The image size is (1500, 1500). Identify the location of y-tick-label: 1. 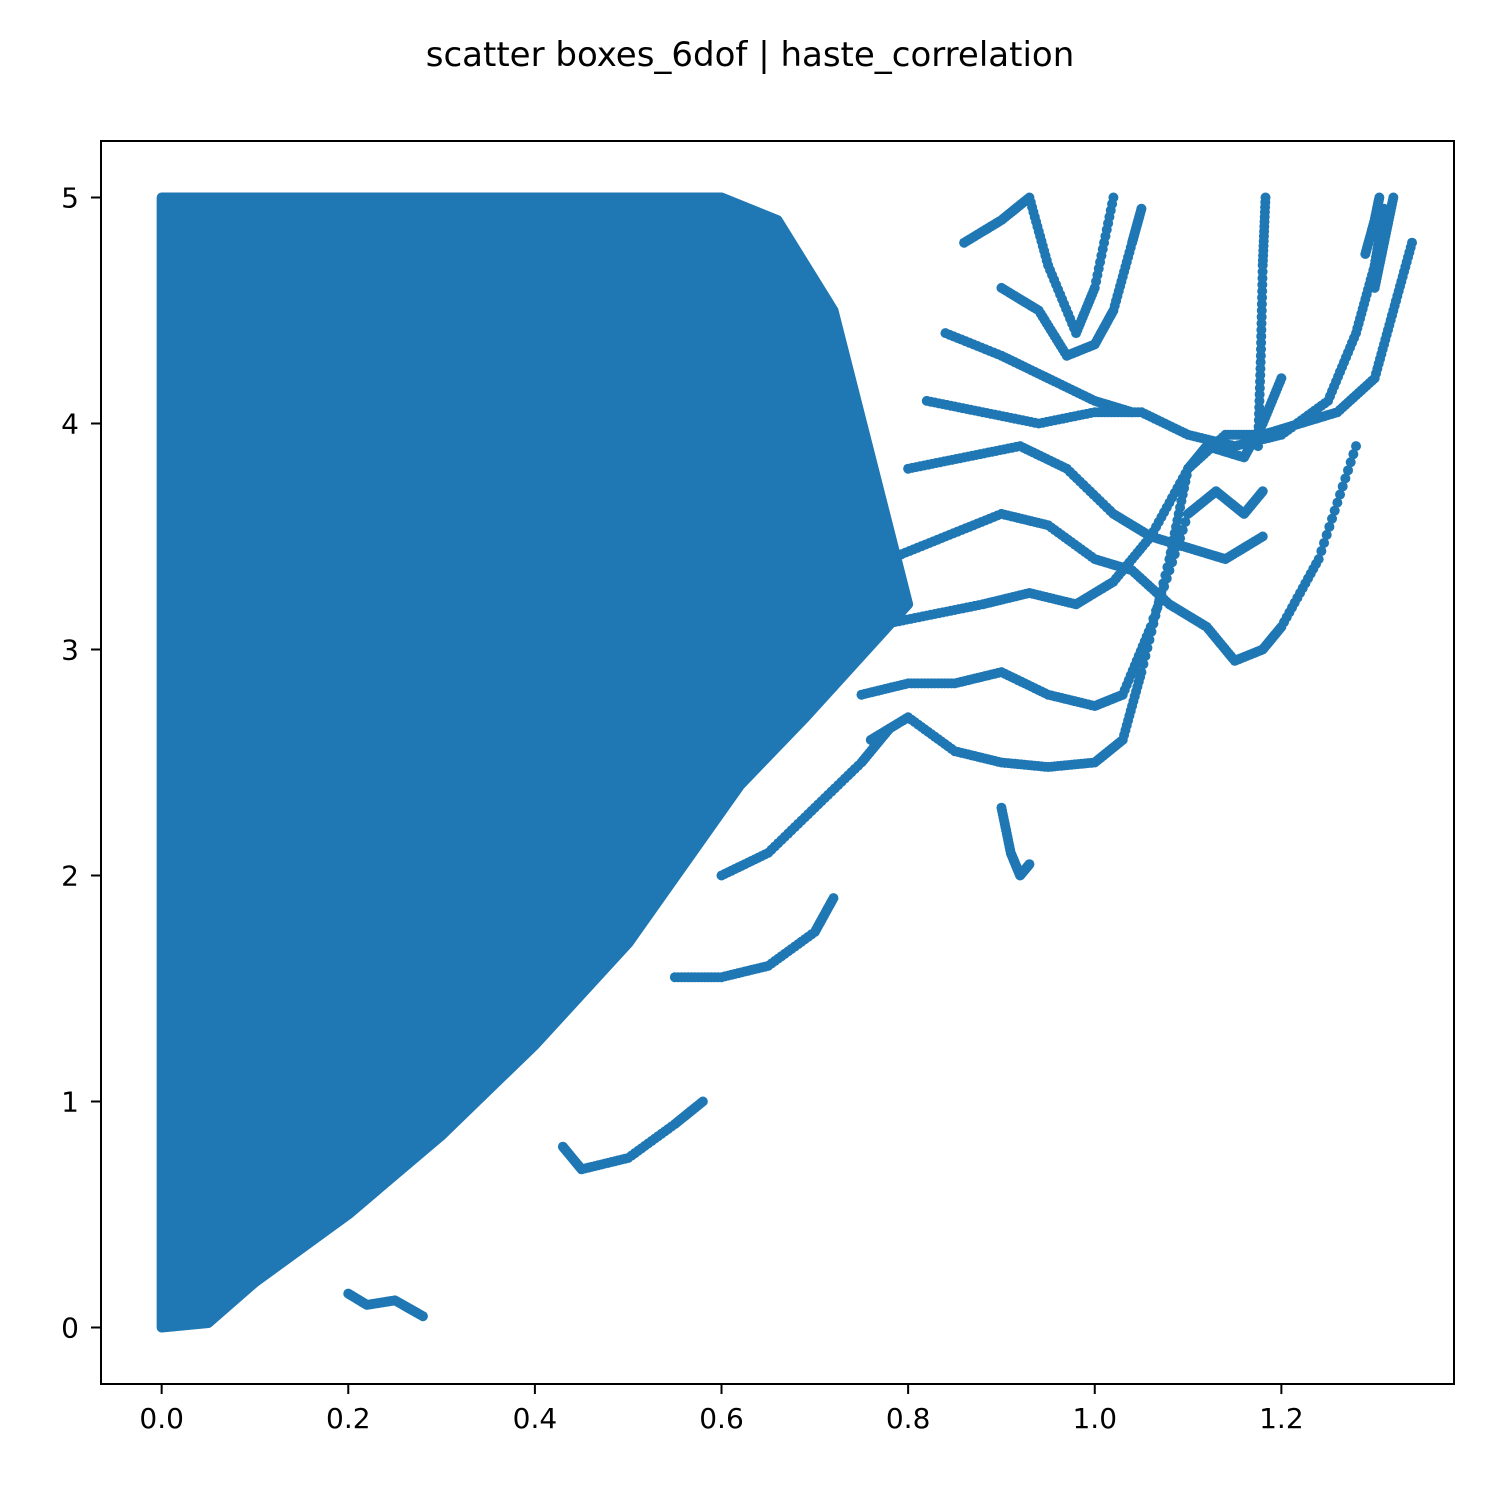
(70, 1102).